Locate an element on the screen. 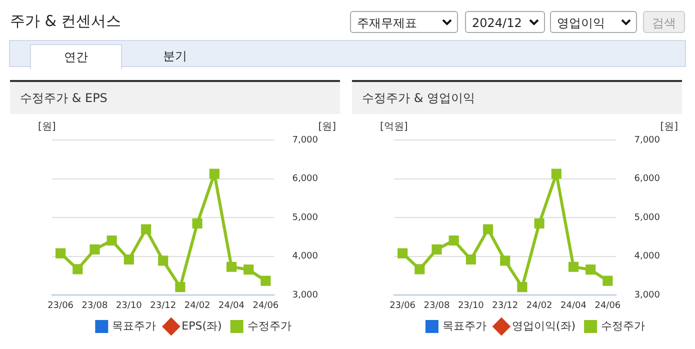  chart-title: 수정주가 & 영업이익 is located at coordinates (517, 98).